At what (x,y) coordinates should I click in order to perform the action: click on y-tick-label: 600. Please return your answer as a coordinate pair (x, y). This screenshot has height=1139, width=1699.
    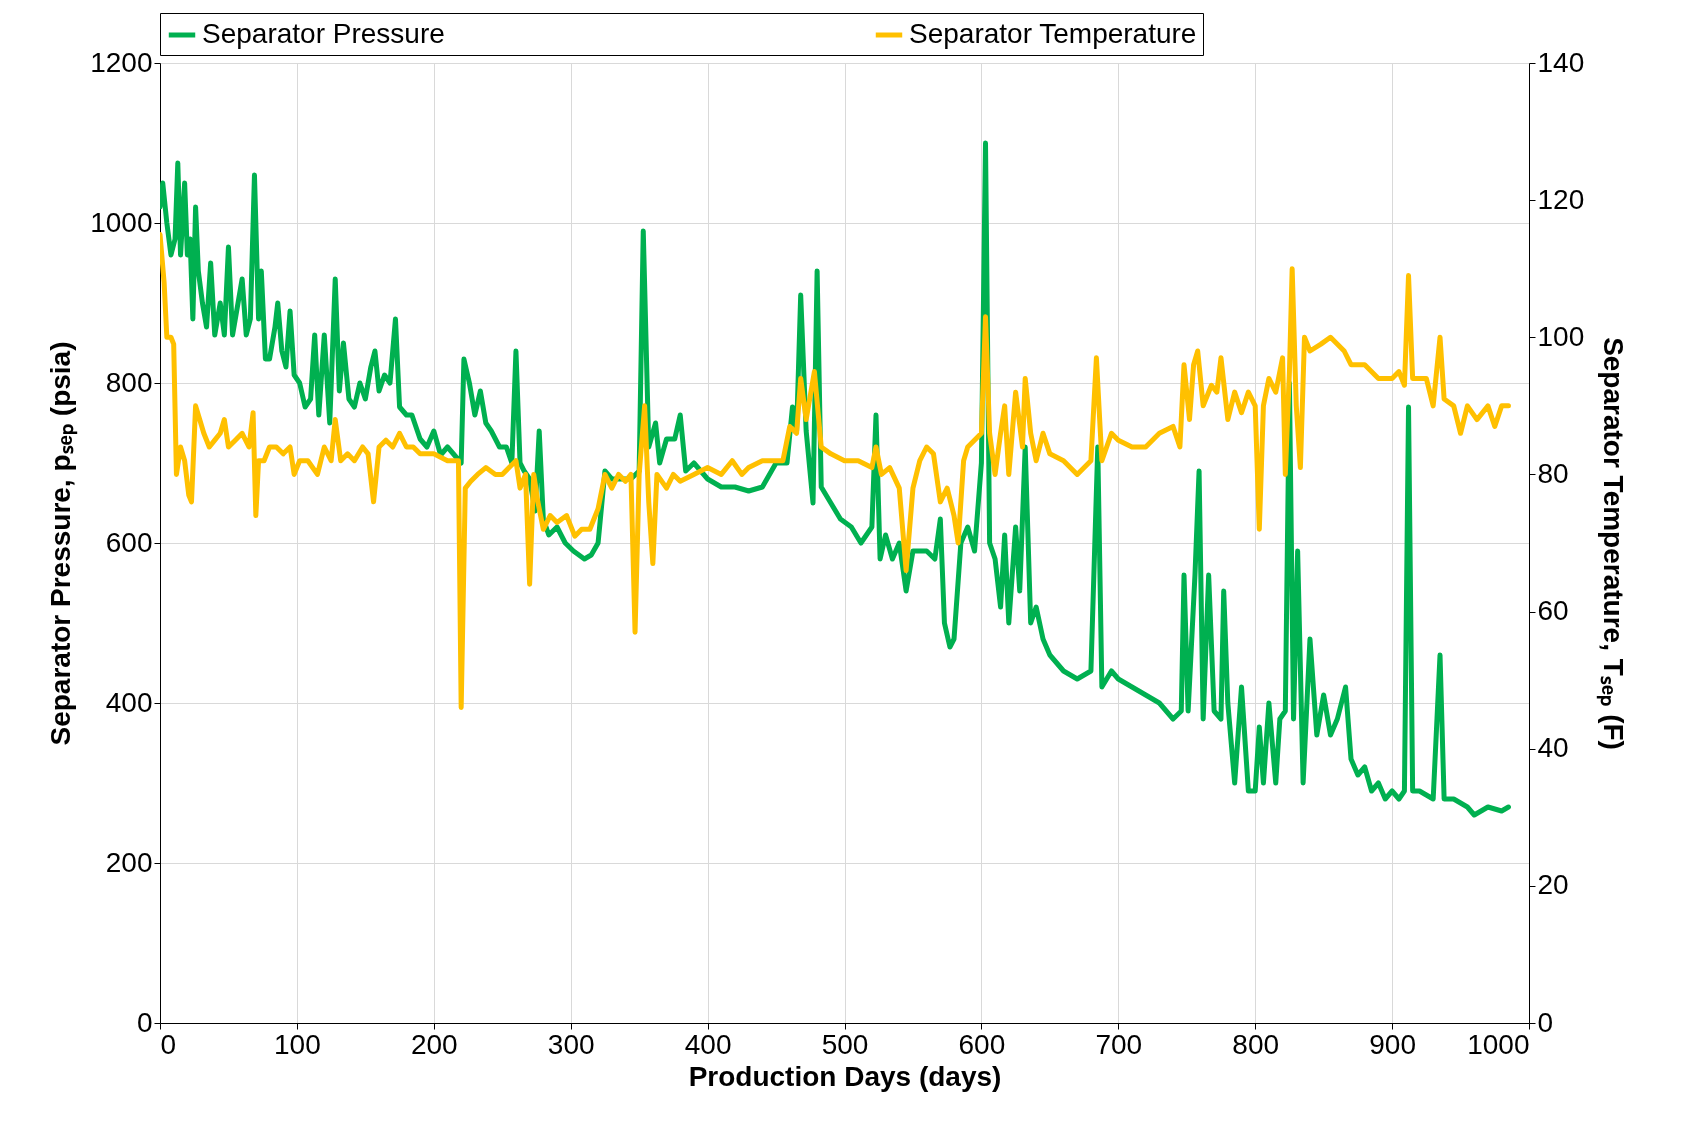
    Looking at the image, I should click on (129, 542).